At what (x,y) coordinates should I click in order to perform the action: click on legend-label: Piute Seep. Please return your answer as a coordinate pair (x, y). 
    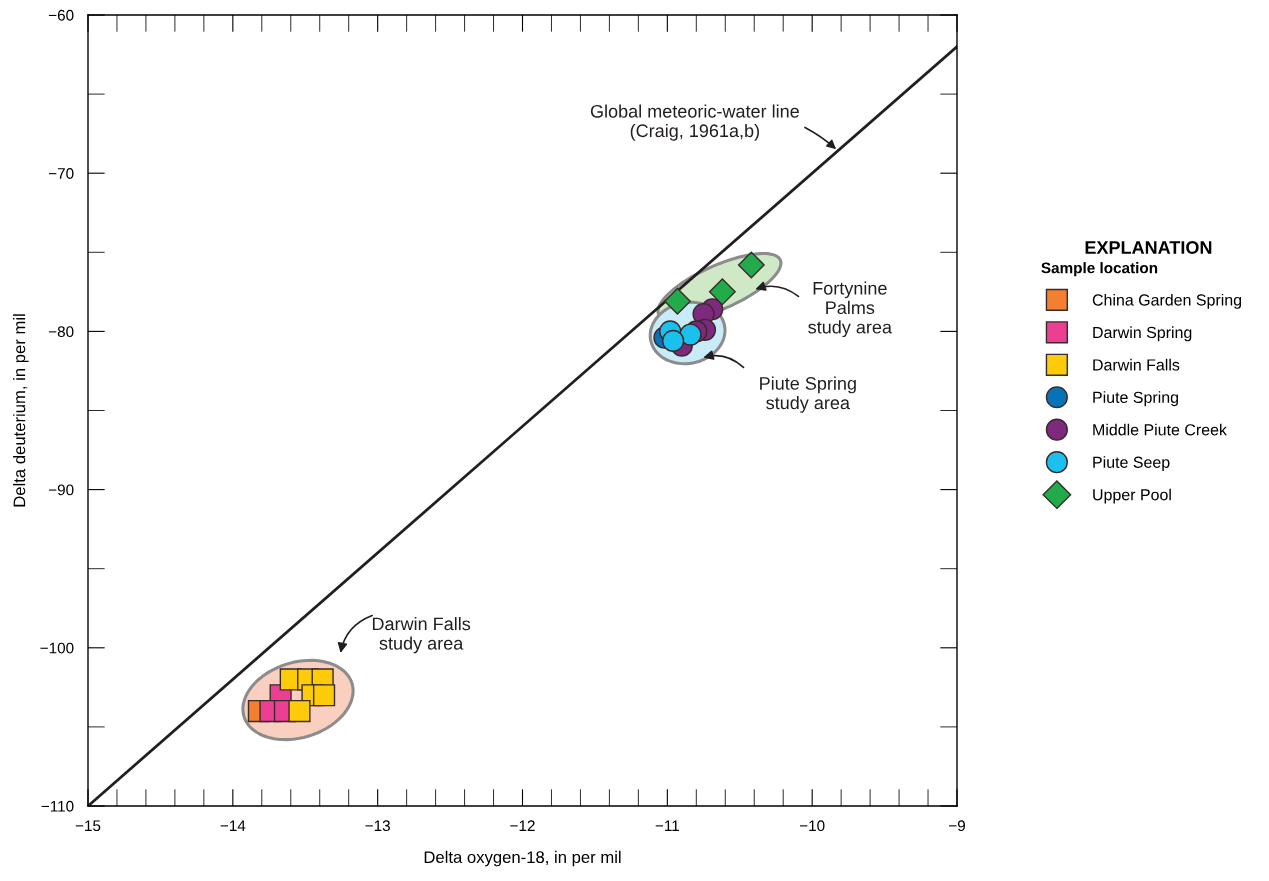
    Looking at the image, I should click on (1131, 464).